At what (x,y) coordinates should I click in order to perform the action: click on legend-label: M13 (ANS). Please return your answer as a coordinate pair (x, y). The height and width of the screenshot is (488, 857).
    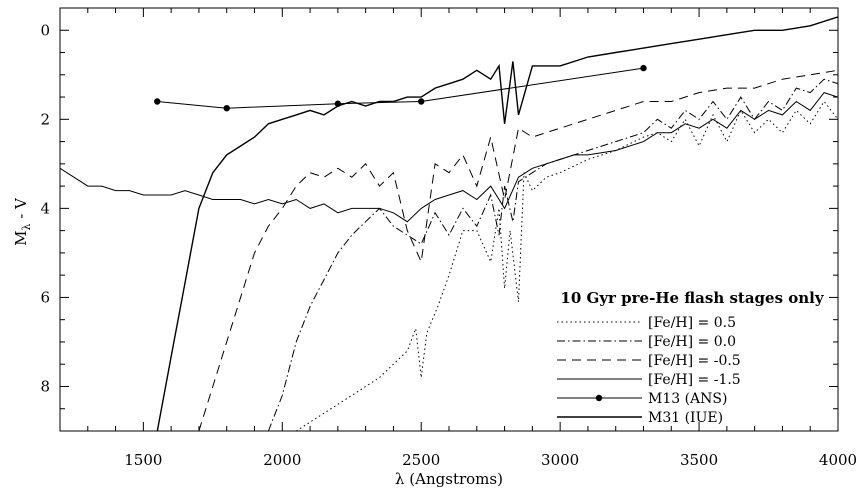
    Looking at the image, I should click on (687, 399).